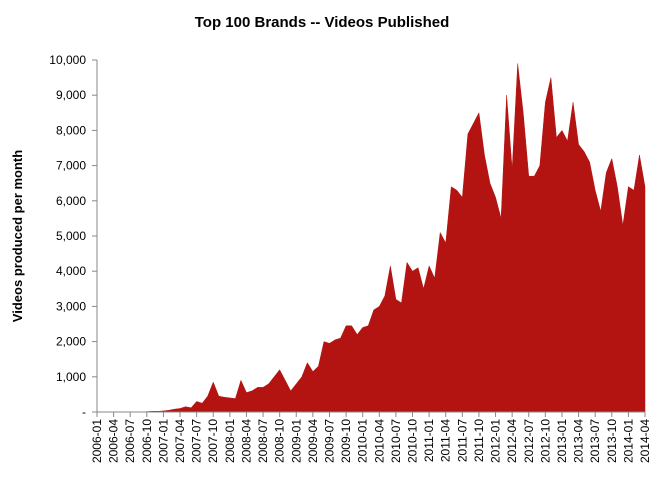 The width and height of the screenshot is (660, 481). Describe the element at coordinates (17, 236) in the screenshot. I see `y-axis-label: Videos produced per month` at that location.